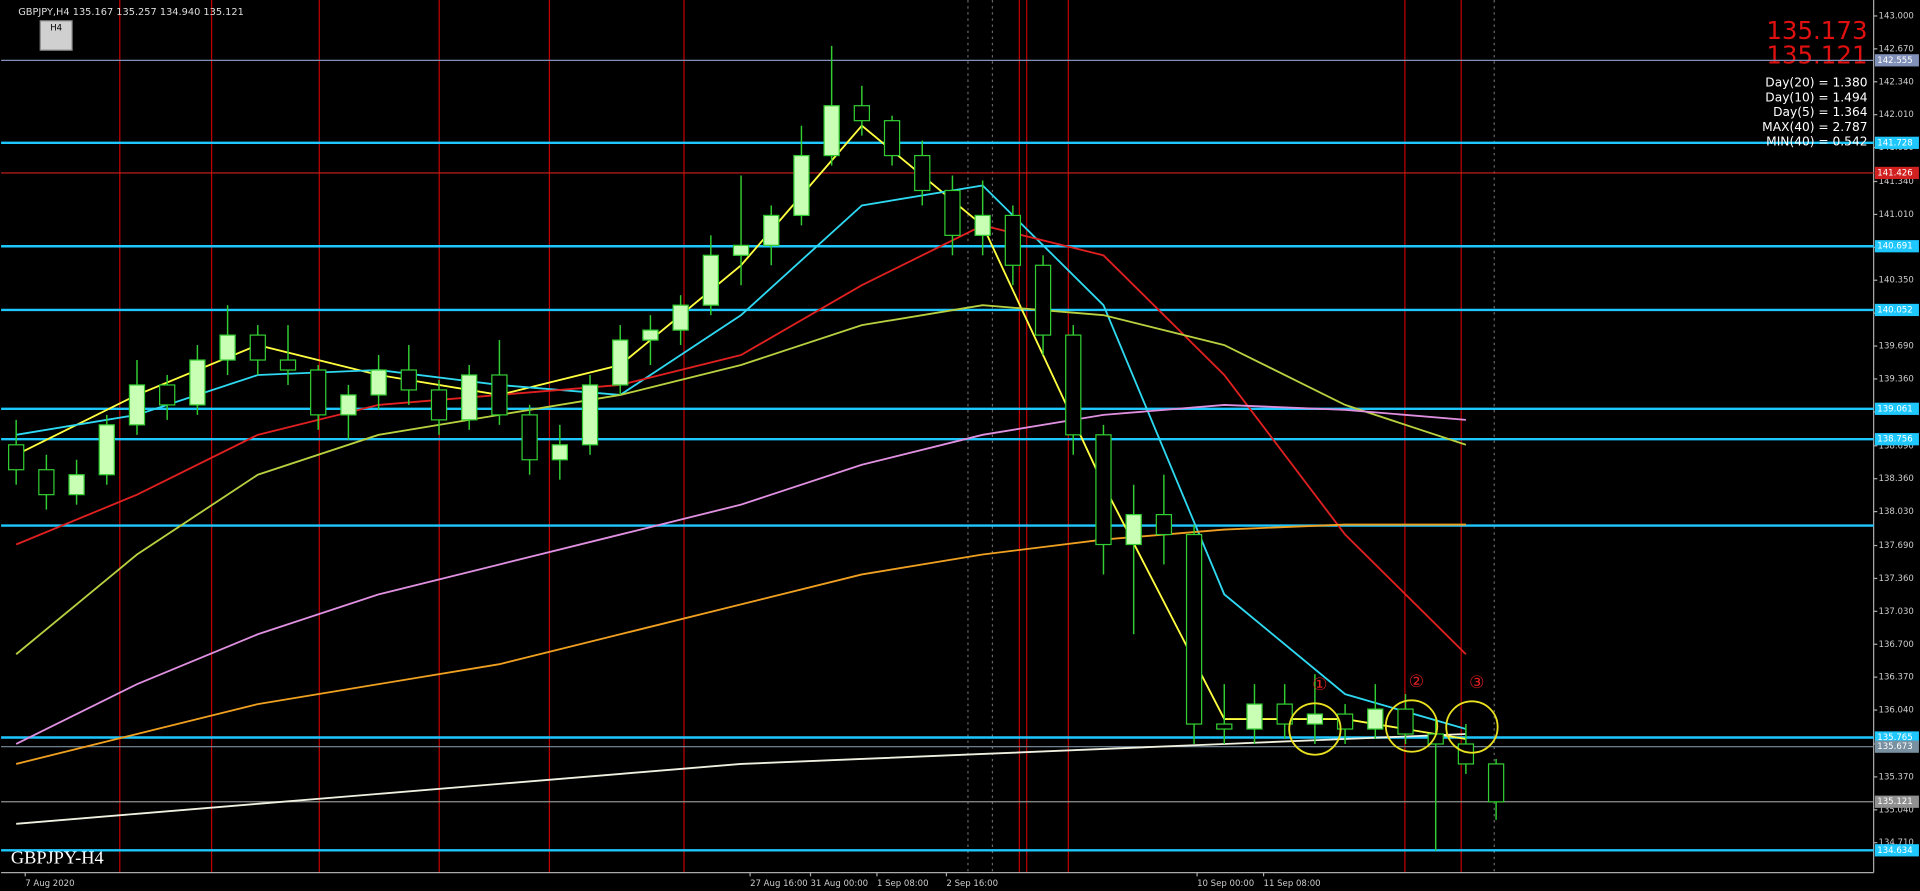 The height and width of the screenshot is (891, 1920). What do you see at coordinates (1896, 810) in the screenshot?
I see `y-tick-label: 135.040` at bounding box center [1896, 810].